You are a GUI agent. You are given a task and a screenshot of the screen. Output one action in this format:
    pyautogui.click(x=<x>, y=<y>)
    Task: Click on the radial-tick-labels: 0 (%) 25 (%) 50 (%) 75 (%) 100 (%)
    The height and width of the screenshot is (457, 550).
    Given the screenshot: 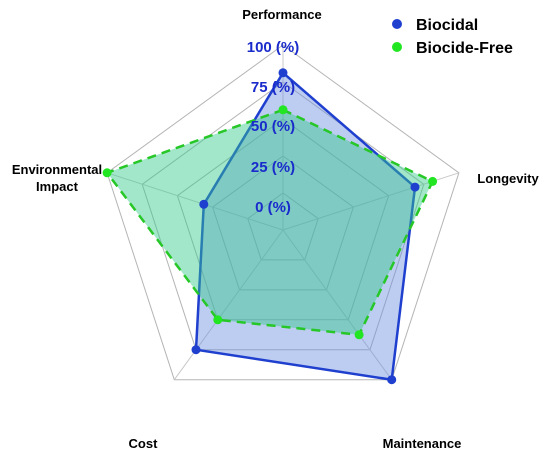 What is the action you would take?
    pyautogui.click(x=273, y=127)
    